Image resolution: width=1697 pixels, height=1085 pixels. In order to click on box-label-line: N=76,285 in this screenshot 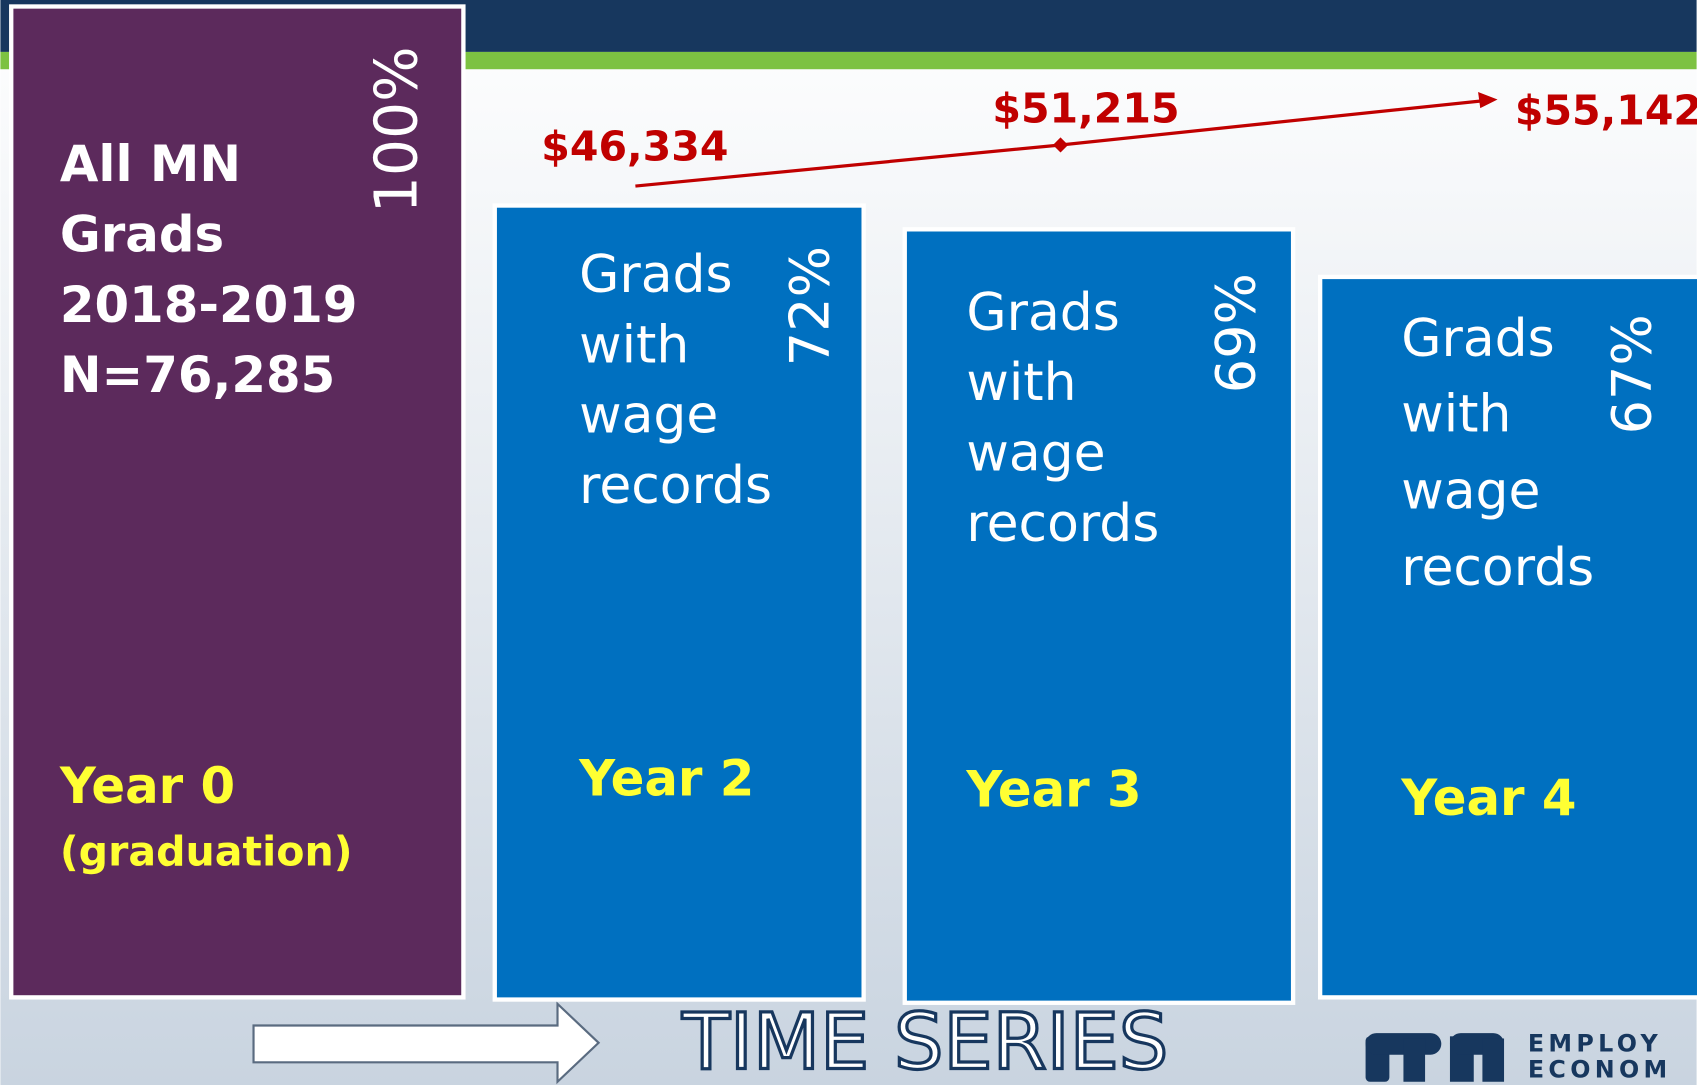, I will do `click(197, 375)`.